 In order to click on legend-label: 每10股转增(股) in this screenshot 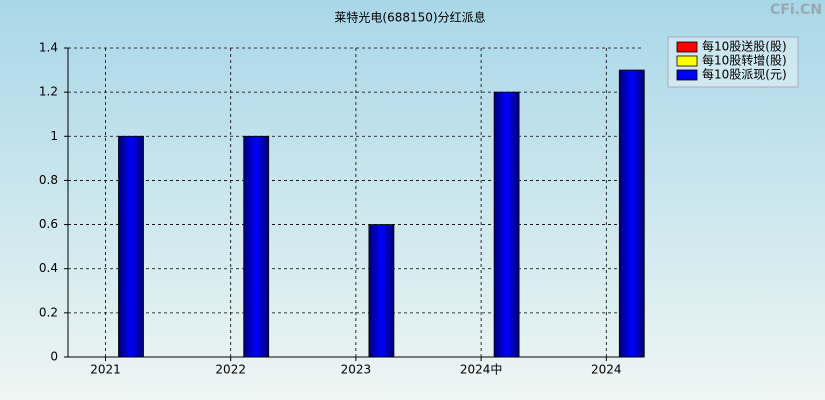, I will do `click(744, 60)`.